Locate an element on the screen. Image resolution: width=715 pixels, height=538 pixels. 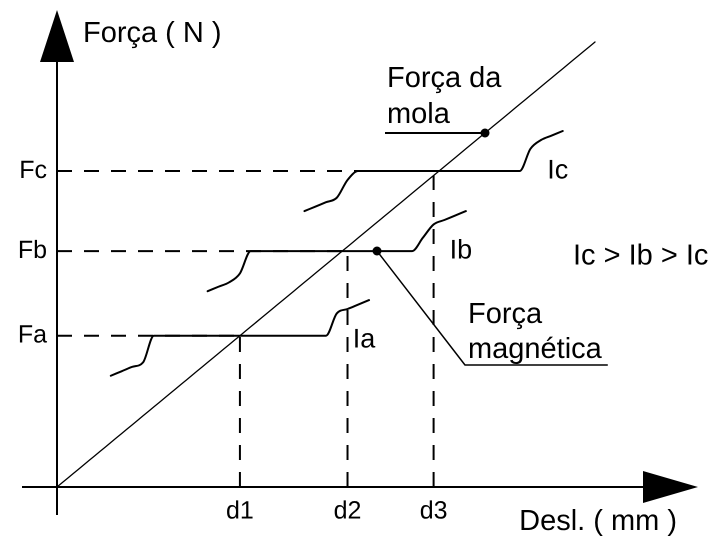
annotation: Ic > Ib > Ic is located at coordinates (640, 256).